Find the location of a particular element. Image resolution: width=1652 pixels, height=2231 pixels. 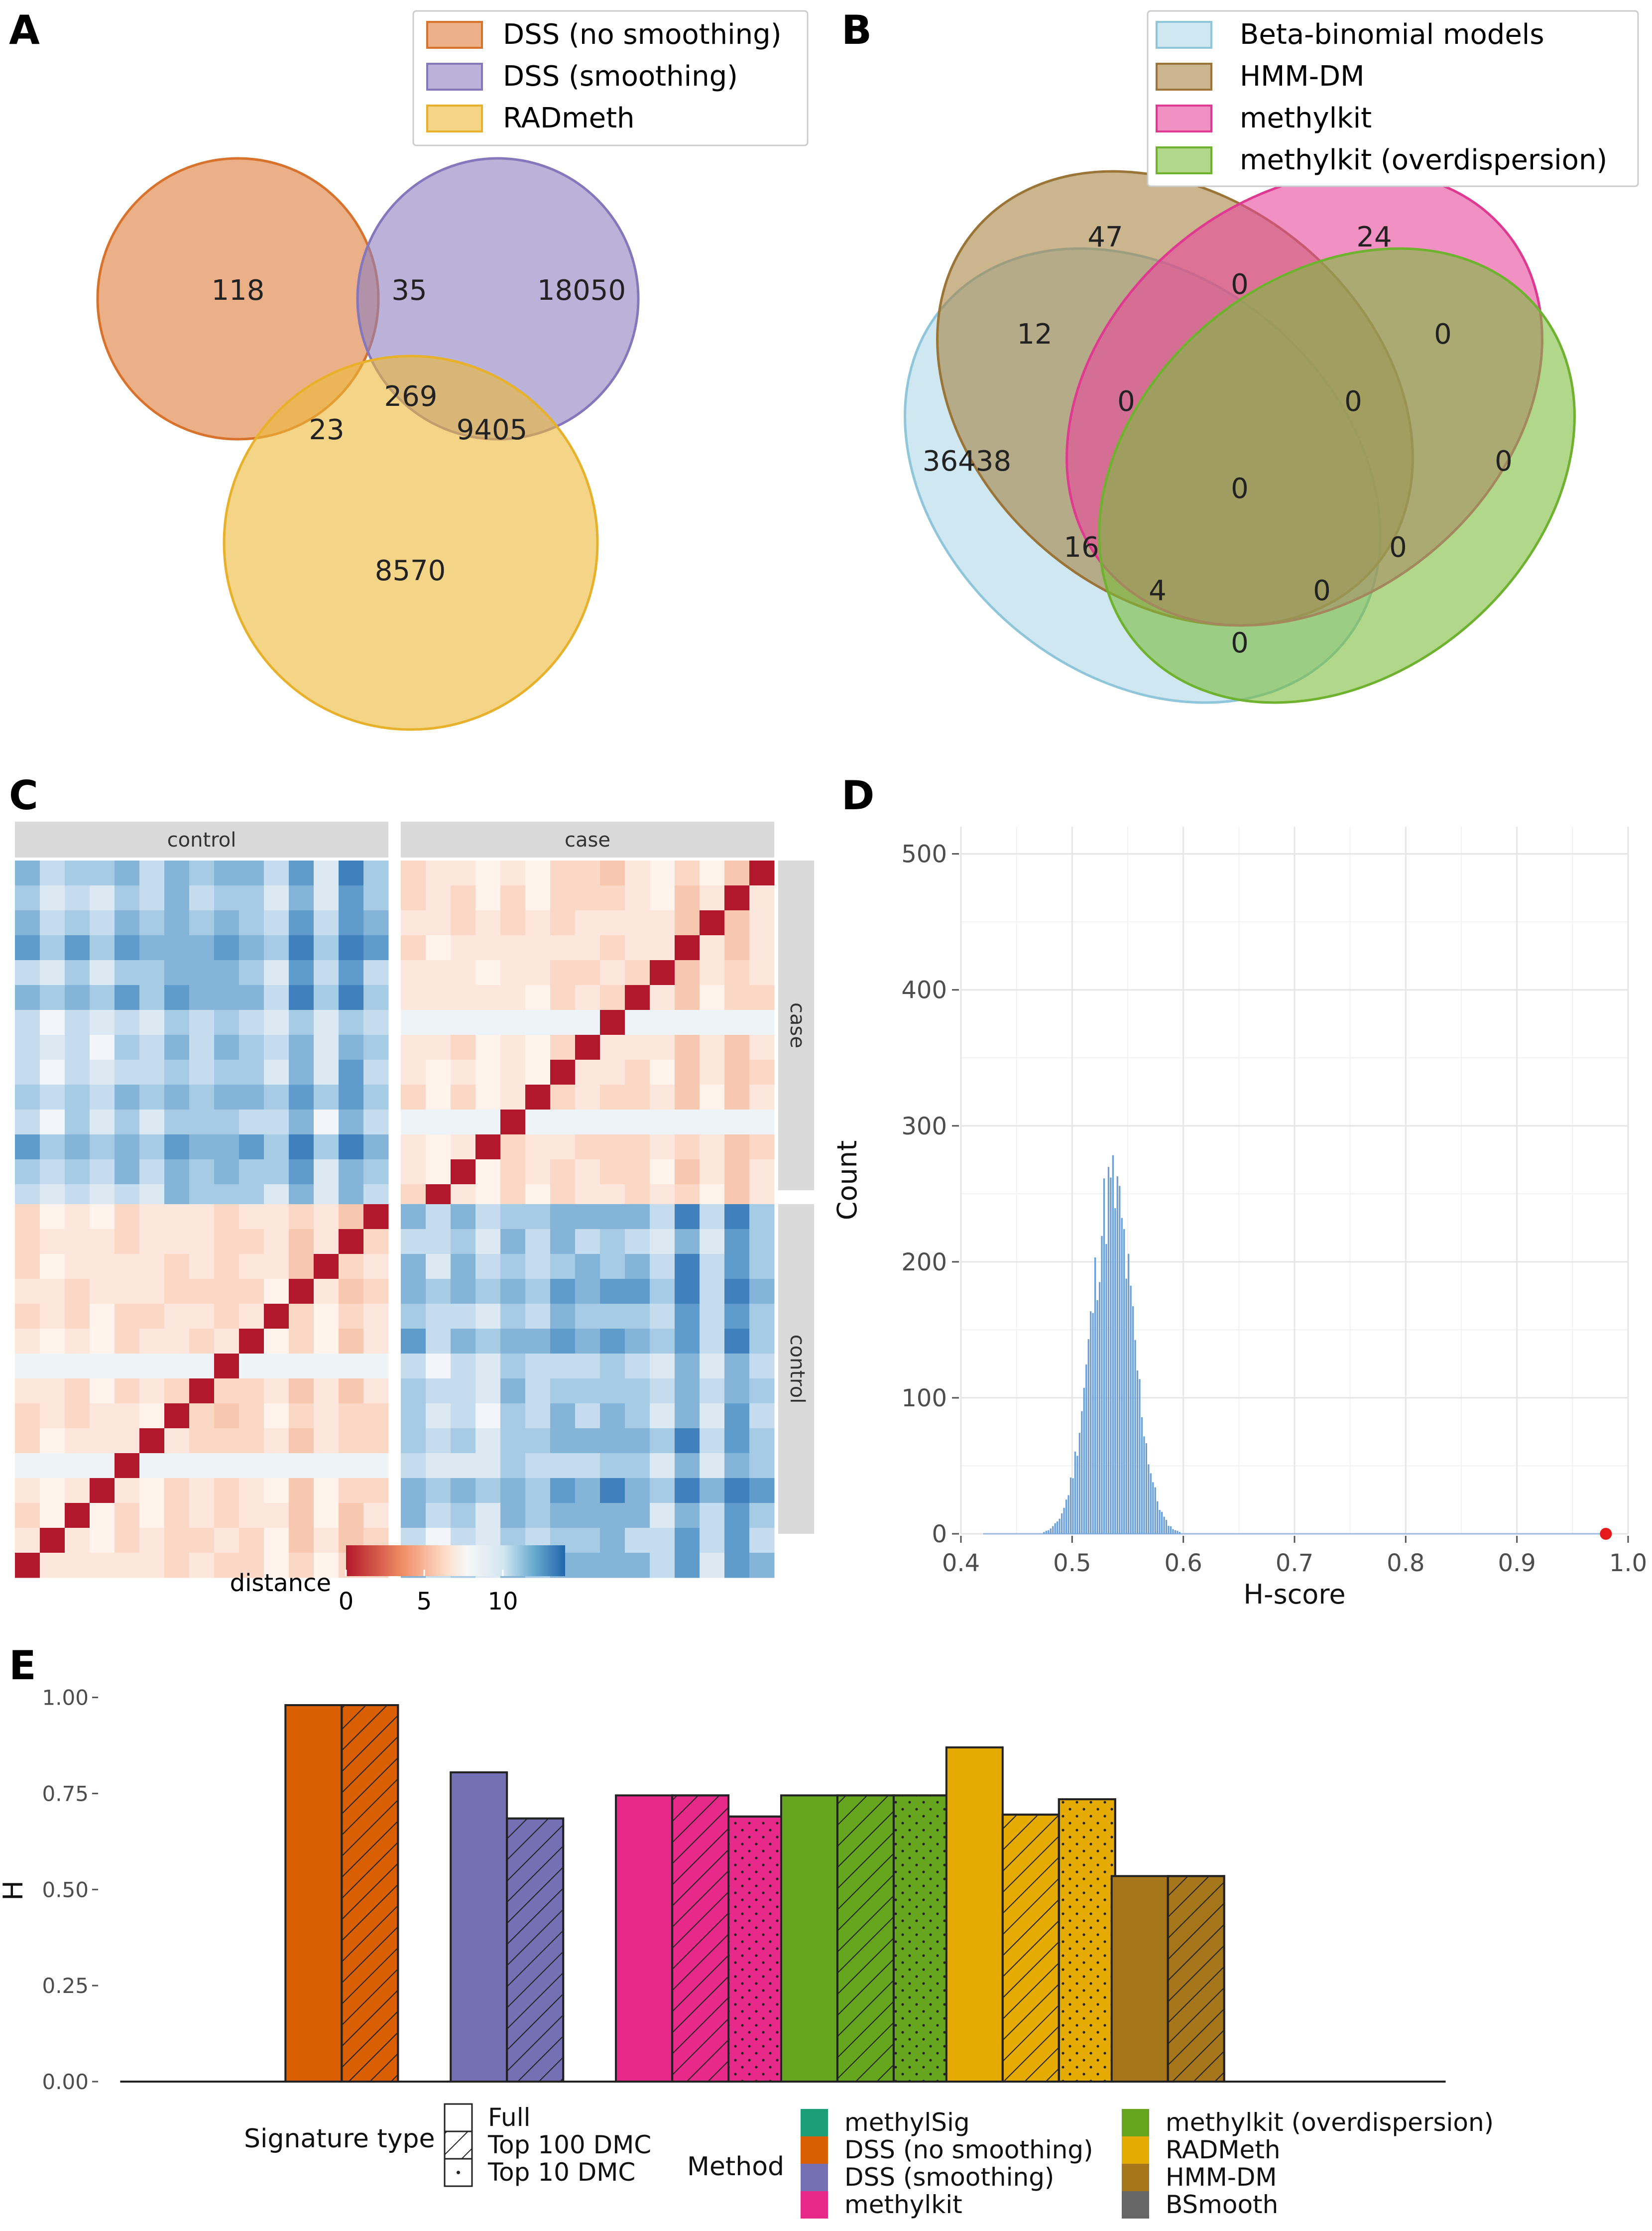

x-tick-label: 0.8 is located at coordinates (1405, 1563).